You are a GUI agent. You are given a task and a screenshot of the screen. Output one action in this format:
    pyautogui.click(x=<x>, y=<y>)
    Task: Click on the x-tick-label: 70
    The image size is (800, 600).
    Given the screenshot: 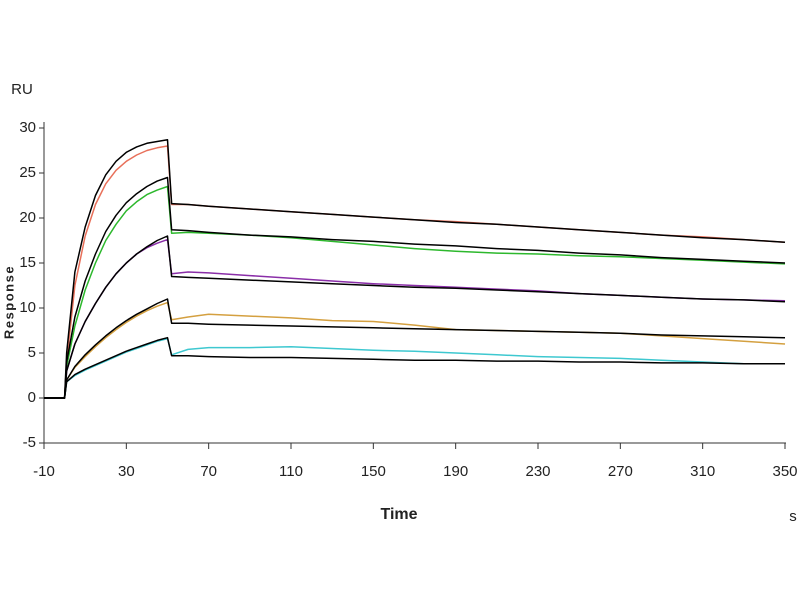 What is the action you would take?
    pyautogui.click(x=208, y=471)
    